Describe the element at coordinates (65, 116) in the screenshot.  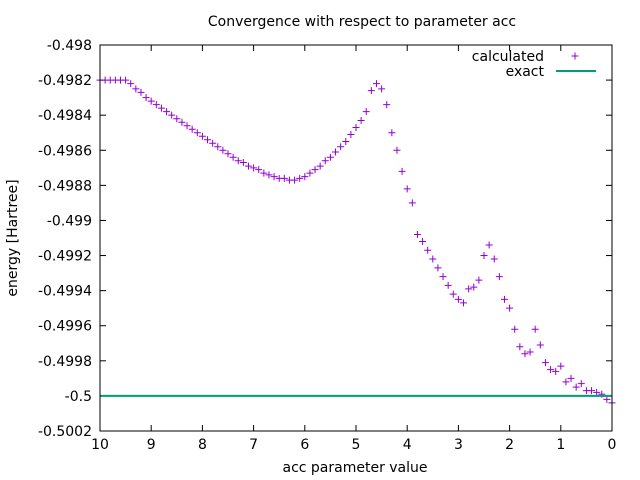
I see `y-tick-label: -0.4984` at that location.